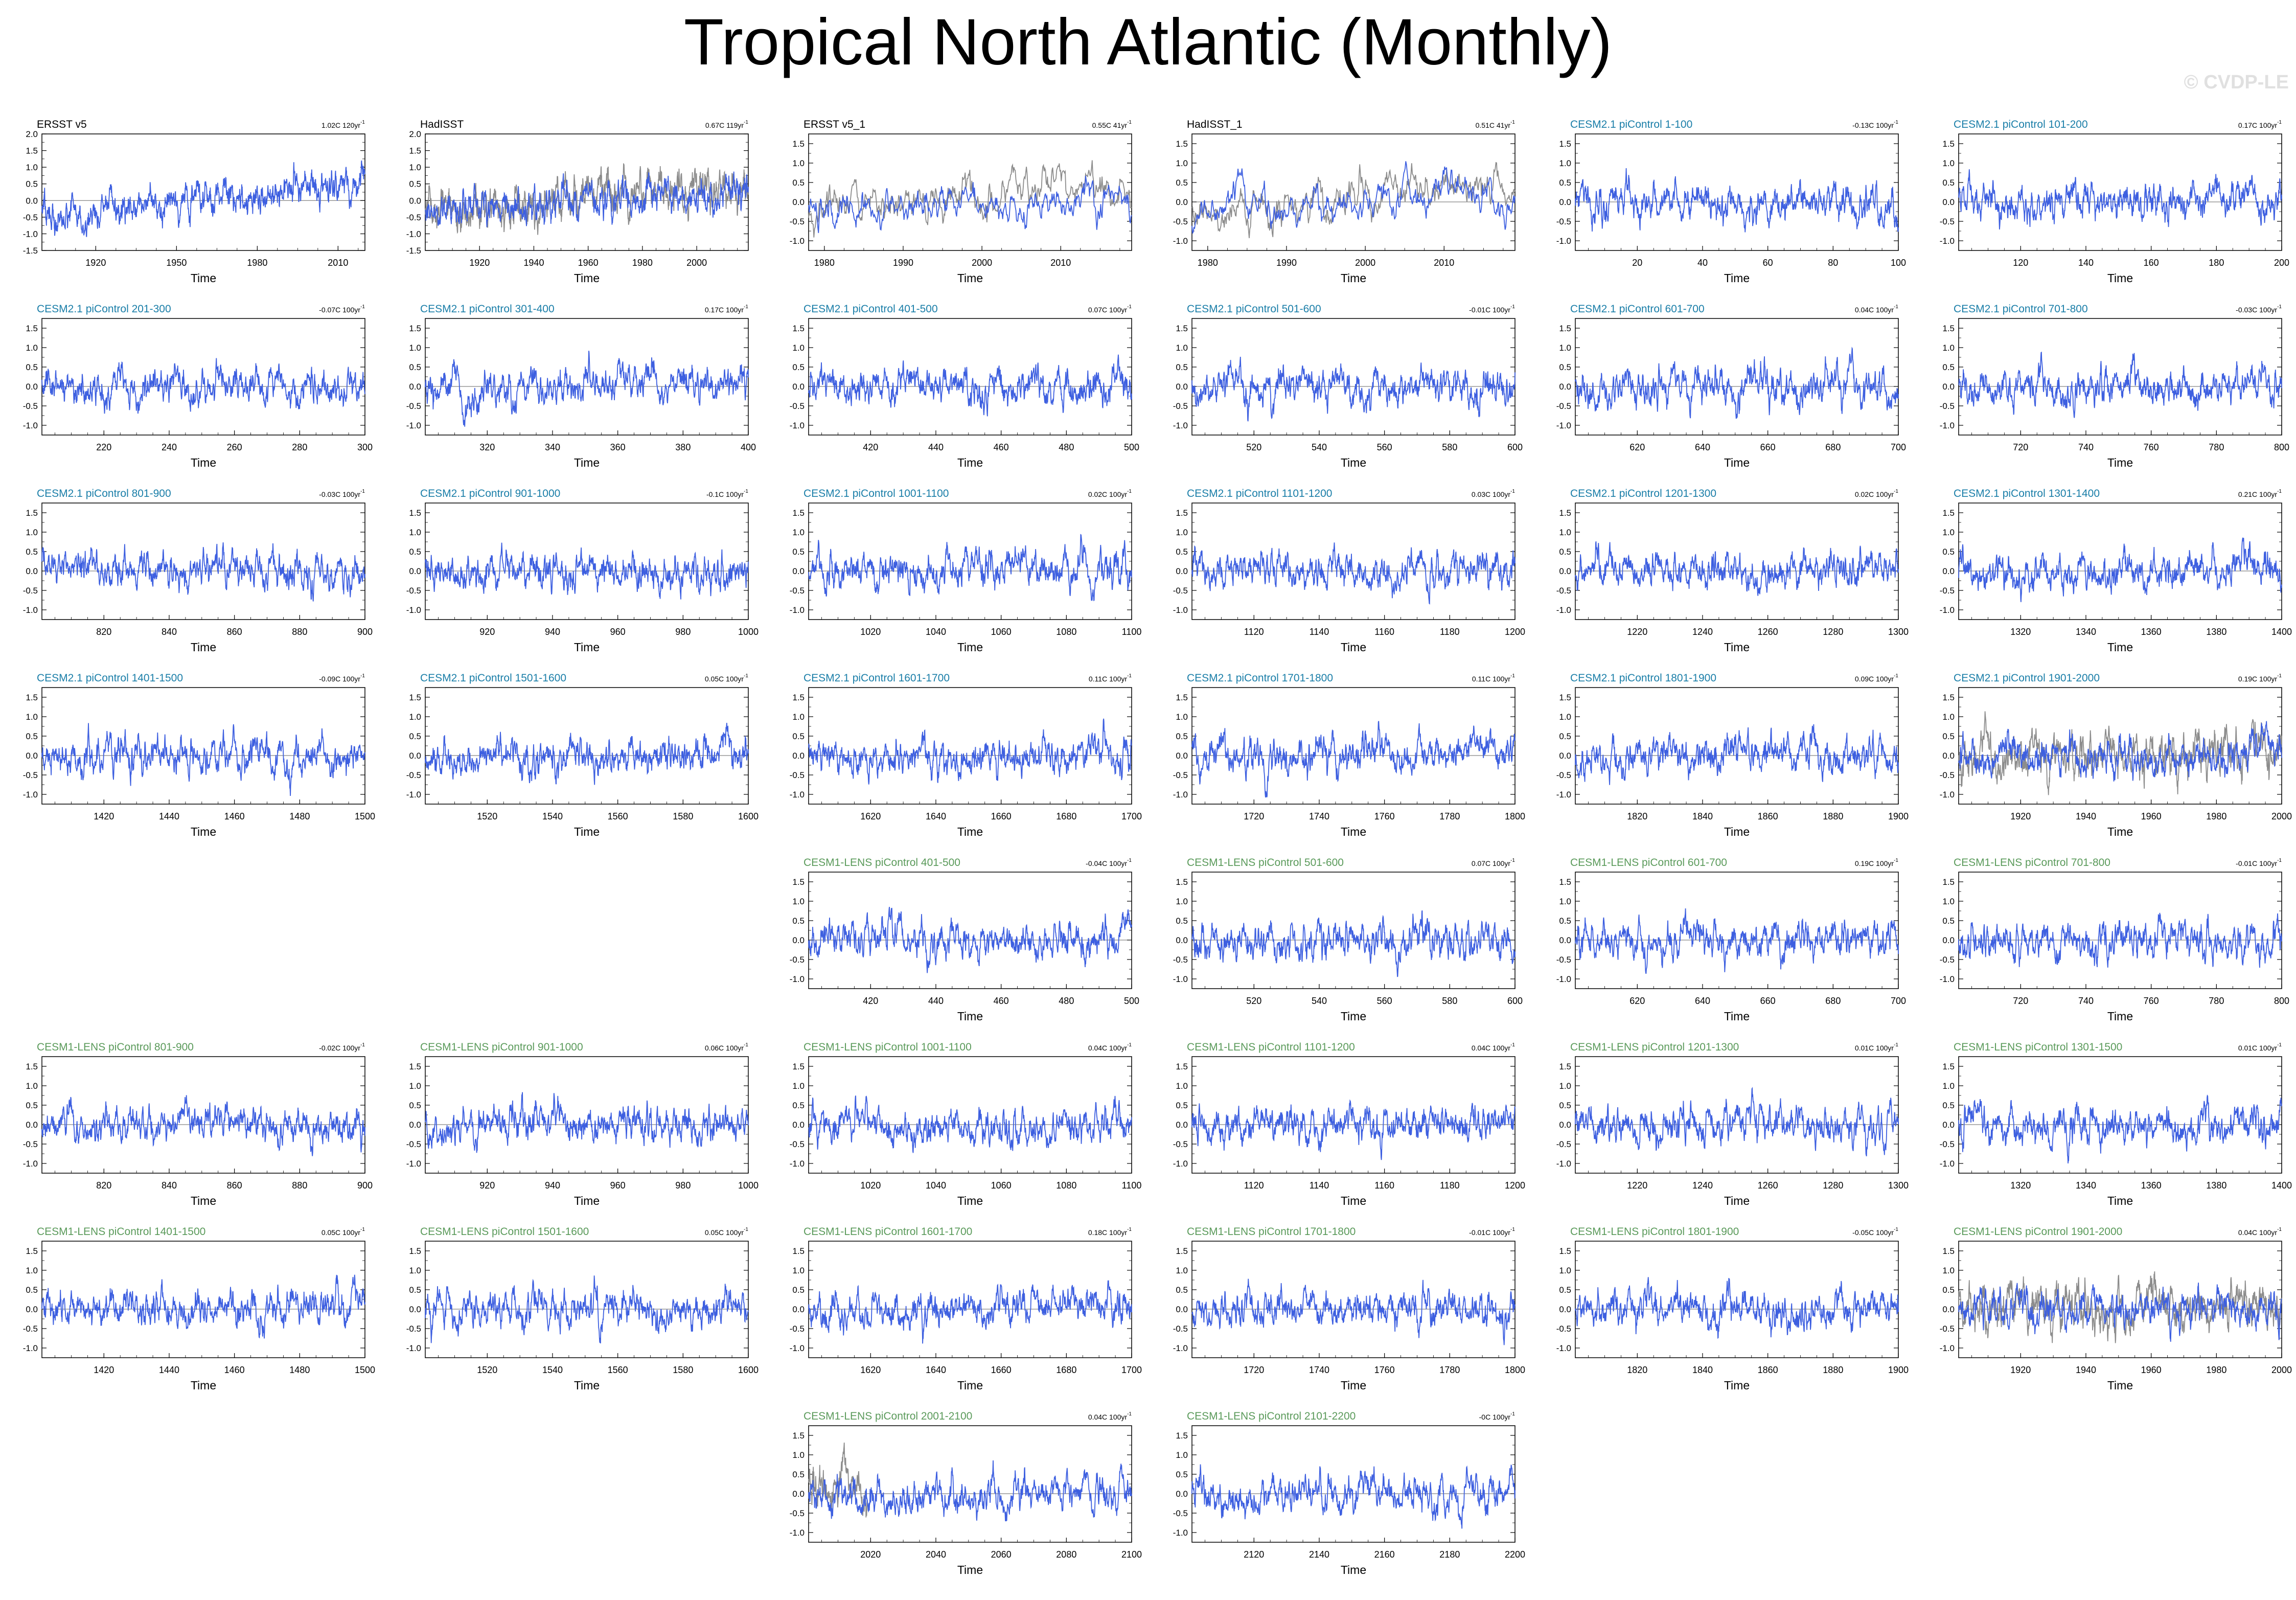  What do you see at coordinates (31, 251) in the screenshot?
I see `y-tick-label: -1.5` at bounding box center [31, 251].